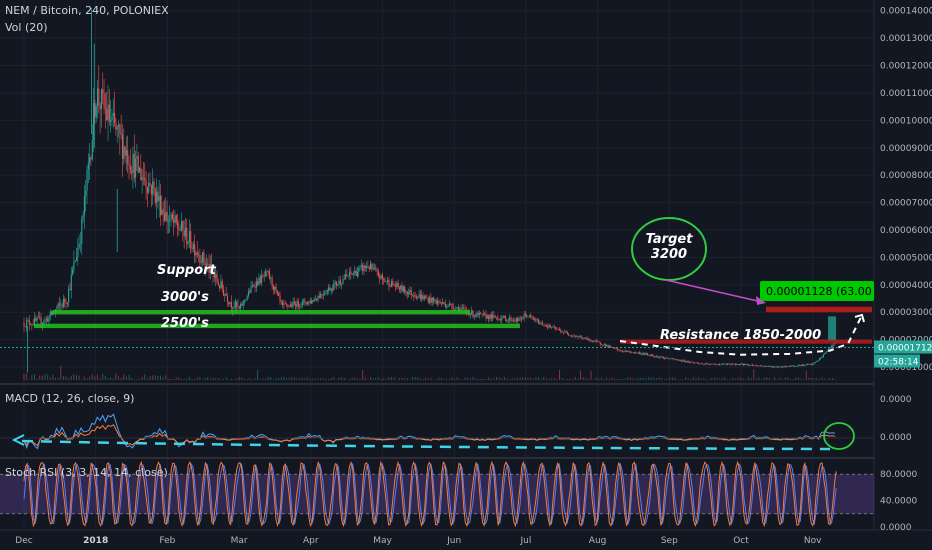 The height and width of the screenshot is (550, 932). What do you see at coordinates (819, 291) in the screenshot?
I see `price-change-badge-text: 0.00001128 (63.00` at bounding box center [819, 291].